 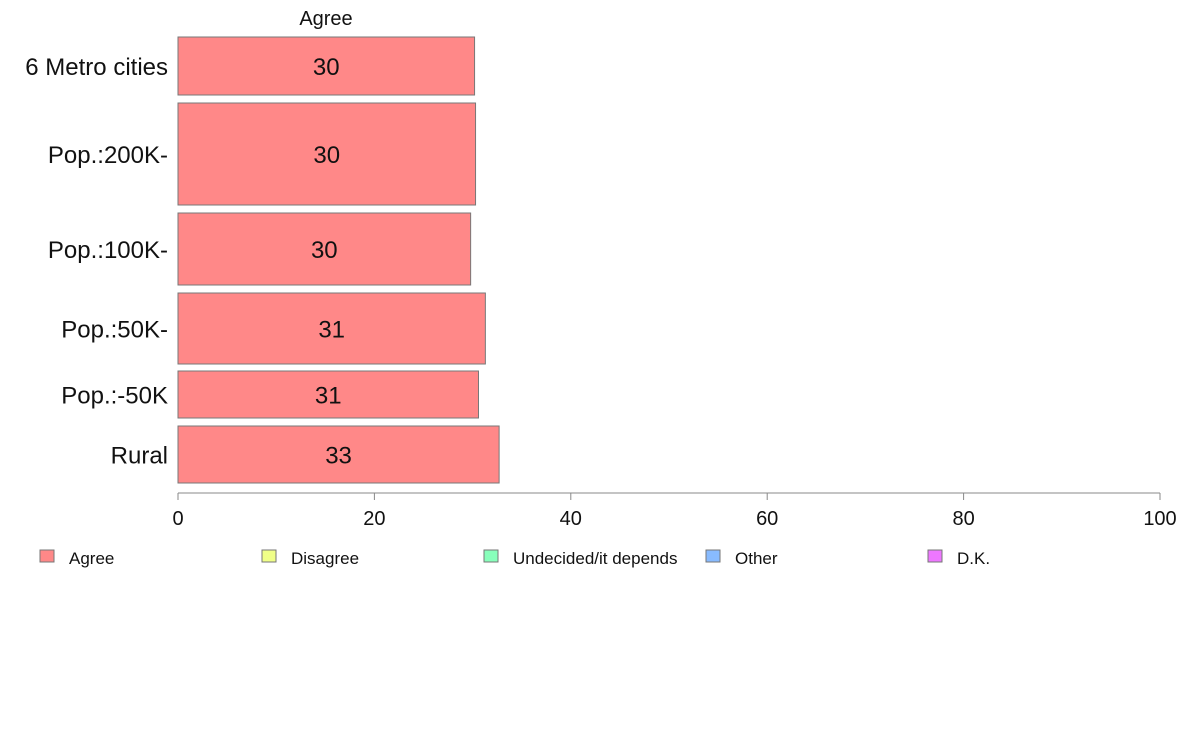 I want to click on legend-item: D.K., so click(x=958, y=558).